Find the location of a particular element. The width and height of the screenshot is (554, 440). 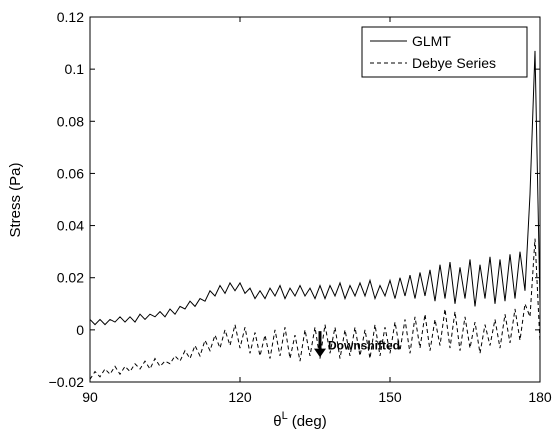

x-tick-label: 150 is located at coordinates (390, 397).